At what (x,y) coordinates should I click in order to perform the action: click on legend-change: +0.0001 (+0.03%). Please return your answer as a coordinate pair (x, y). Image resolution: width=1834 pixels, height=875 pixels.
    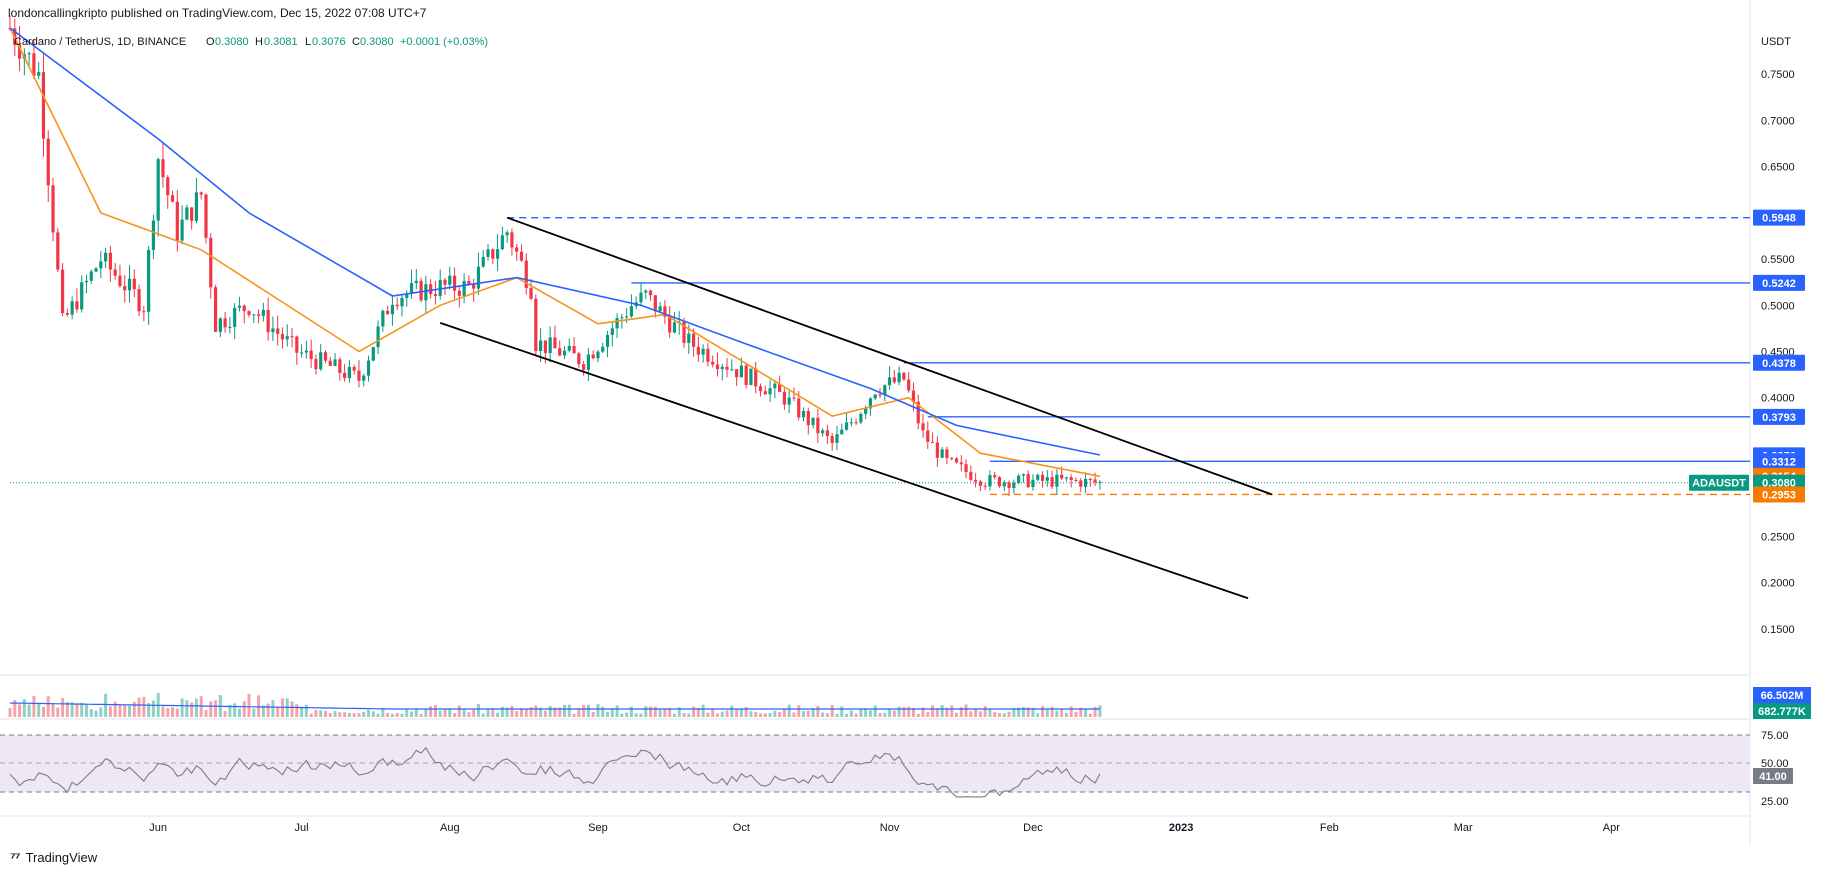
    Looking at the image, I should click on (444, 42).